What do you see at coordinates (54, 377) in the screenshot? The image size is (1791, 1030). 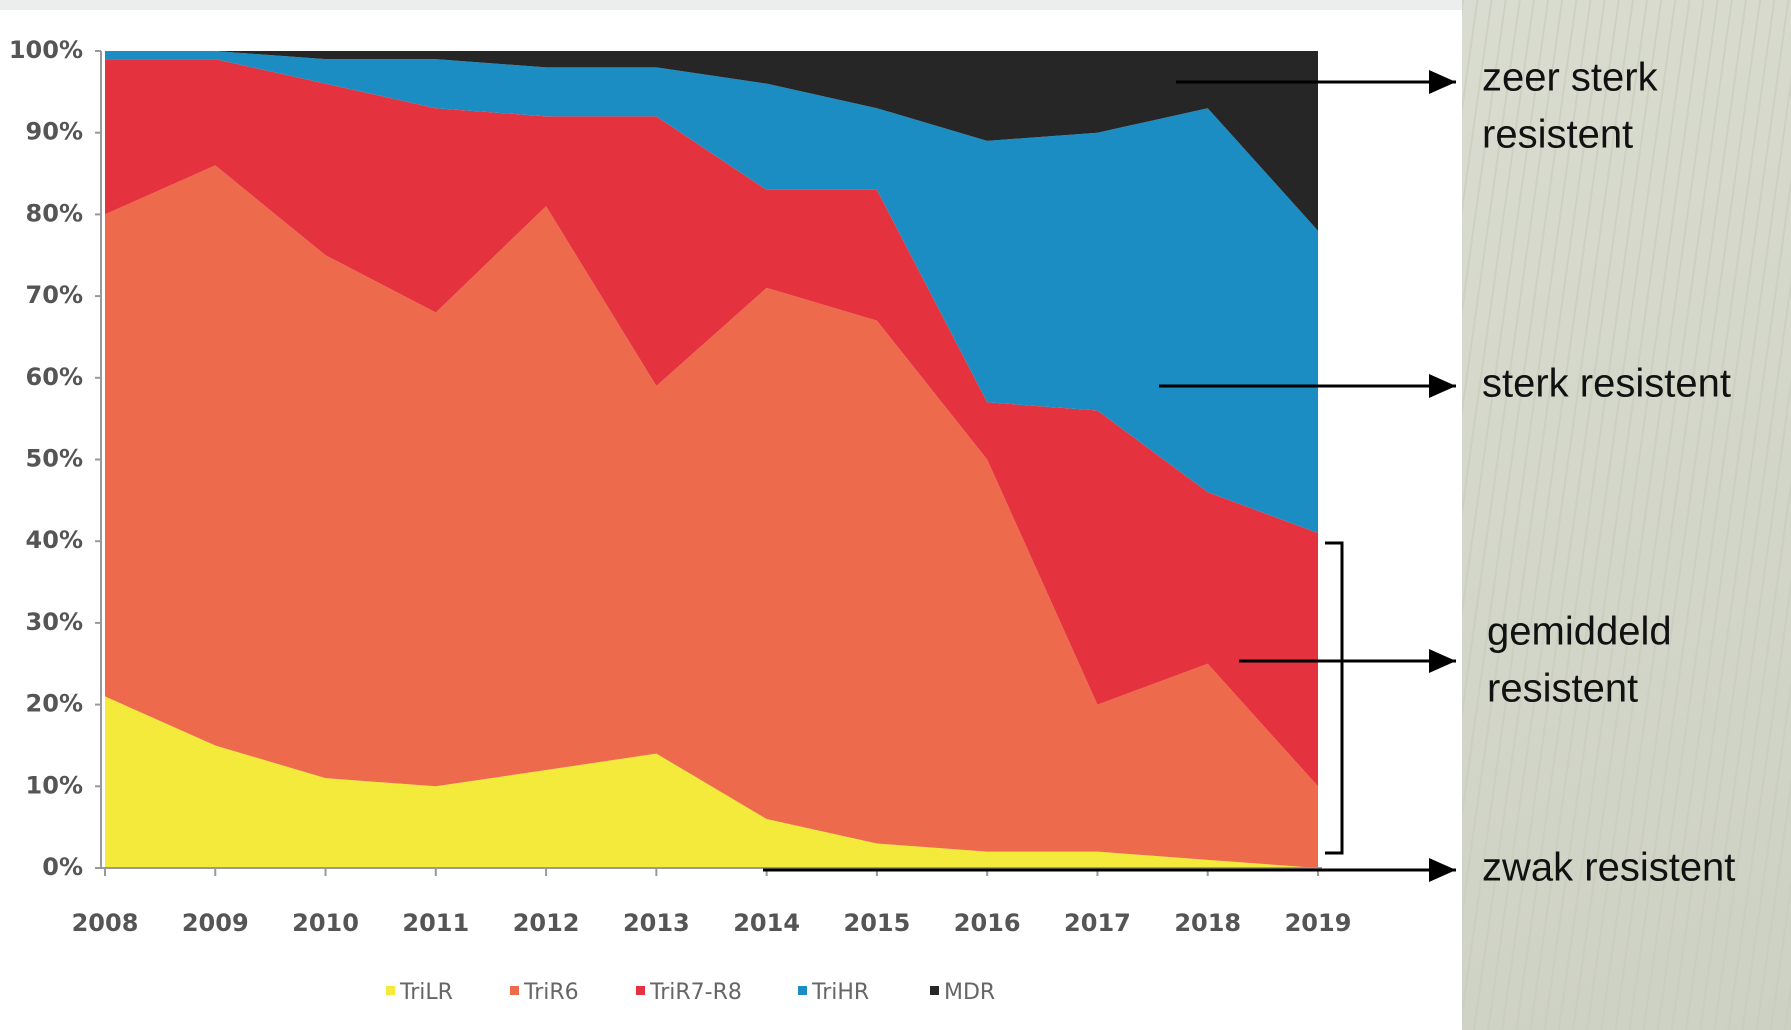 I see `y-tick-label: 60%` at bounding box center [54, 377].